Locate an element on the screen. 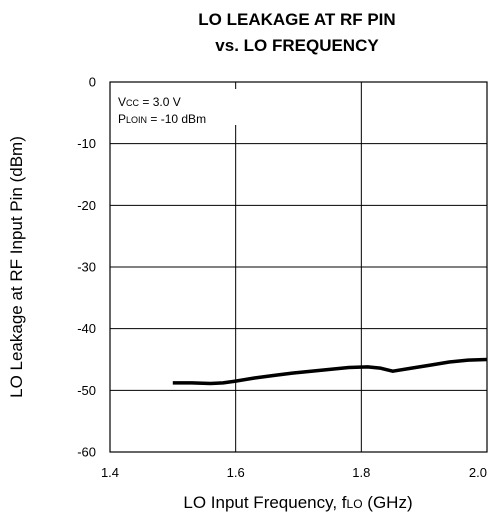 This screenshot has width=496, height=528. y-tick-label: 0 is located at coordinates (92, 82).